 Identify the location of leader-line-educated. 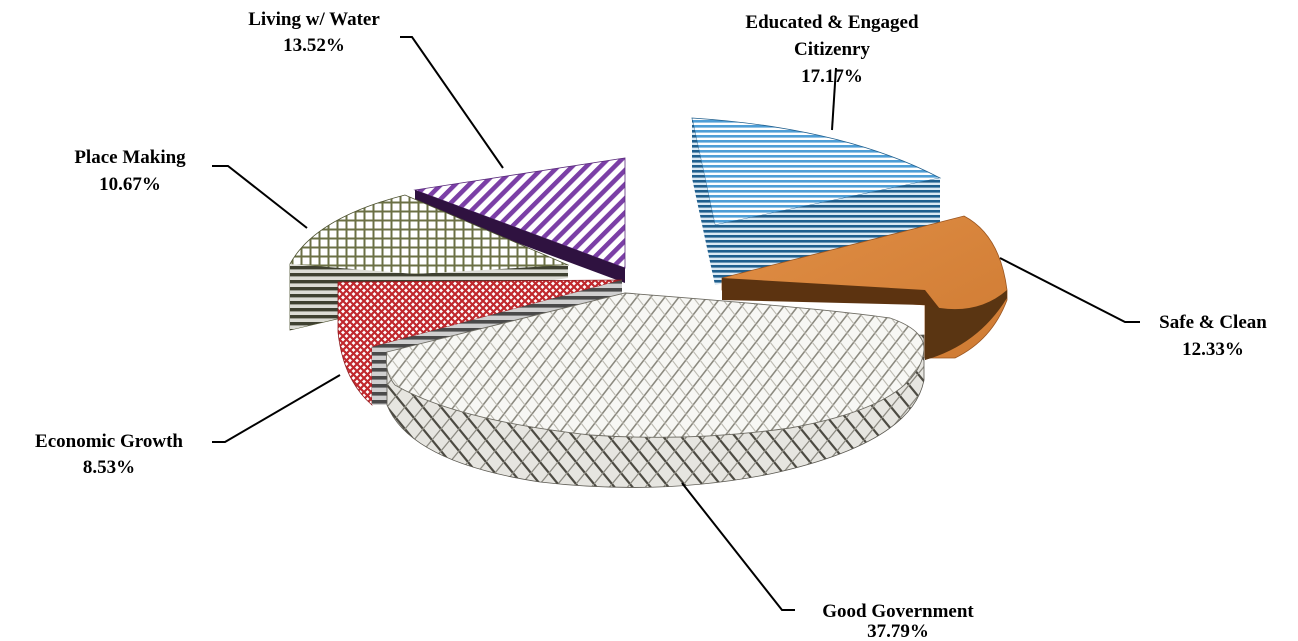
(834, 99).